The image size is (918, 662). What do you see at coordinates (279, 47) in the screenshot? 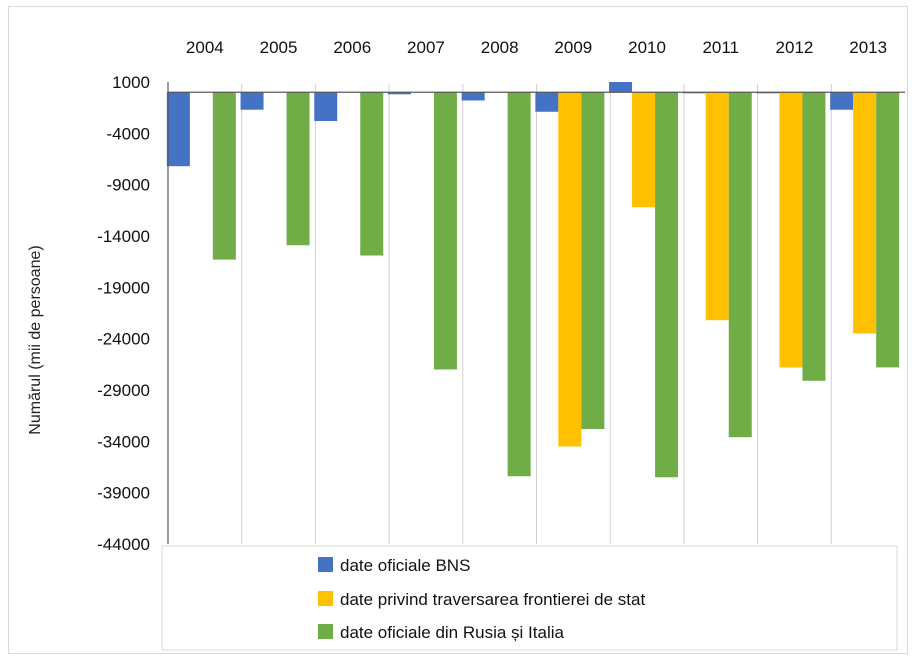
I see `x-tick-label: 2005` at bounding box center [279, 47].